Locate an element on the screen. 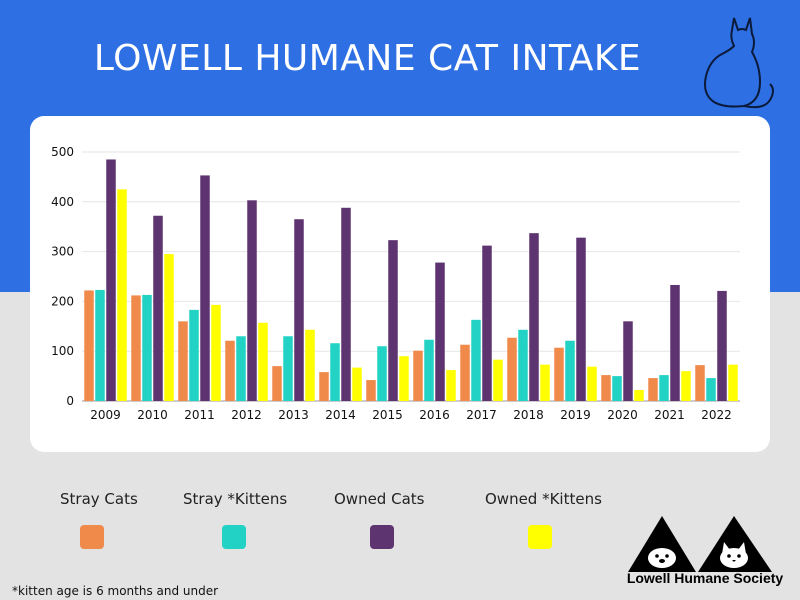 The width and height of the screenshot is (800, 600). bar-owned-cats-2022 is located at coordinates (722, 345).